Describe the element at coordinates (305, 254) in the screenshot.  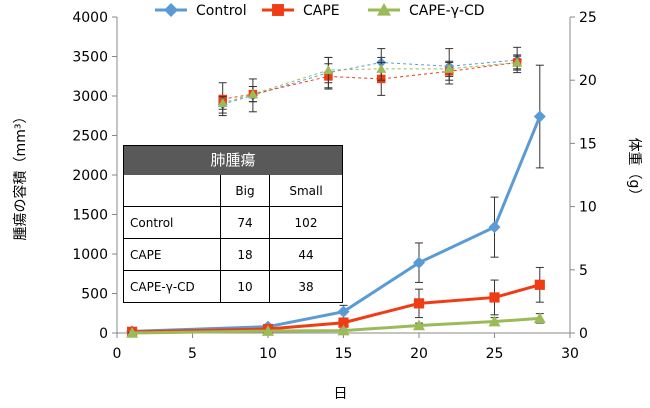
I see `table-cell: 44` at that location.